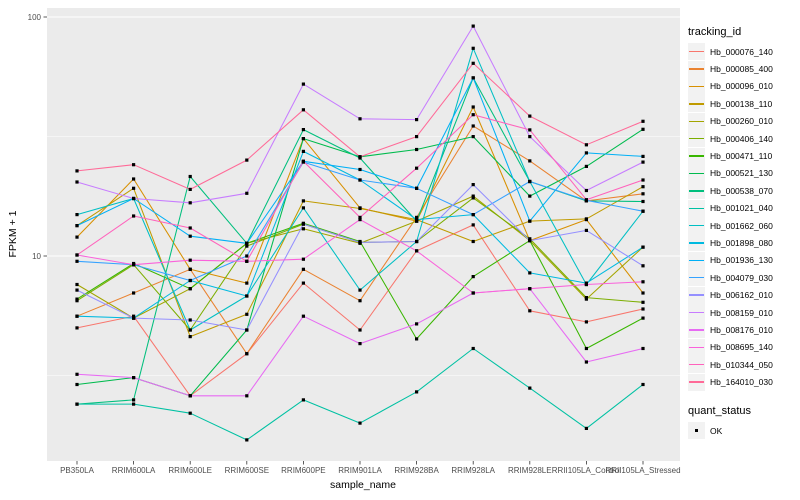 The image size is (800, 500). I want to click on x-axis-title: sample_name, so click(363, 485).